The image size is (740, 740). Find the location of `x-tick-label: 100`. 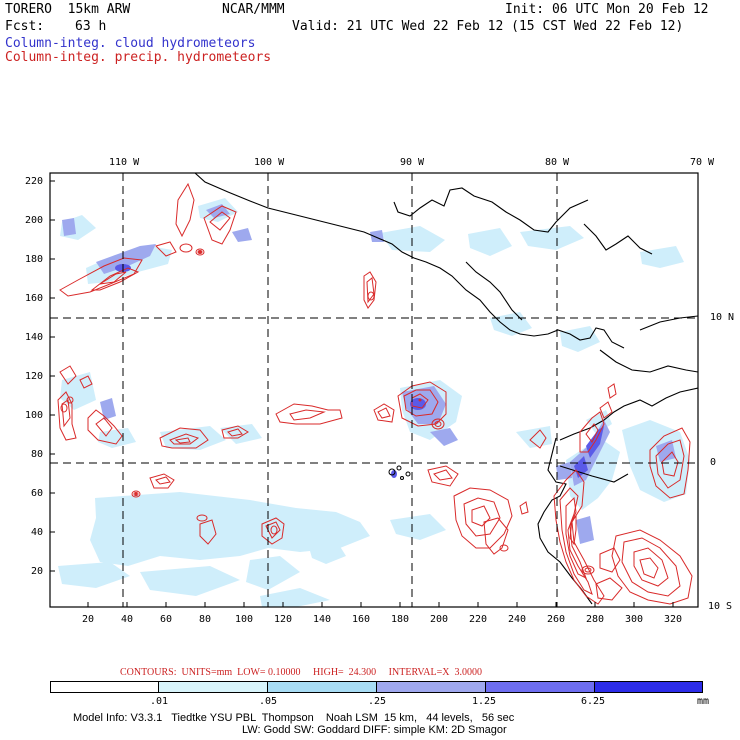

x-tick-label: 100 is located at coordinates (244, 619).